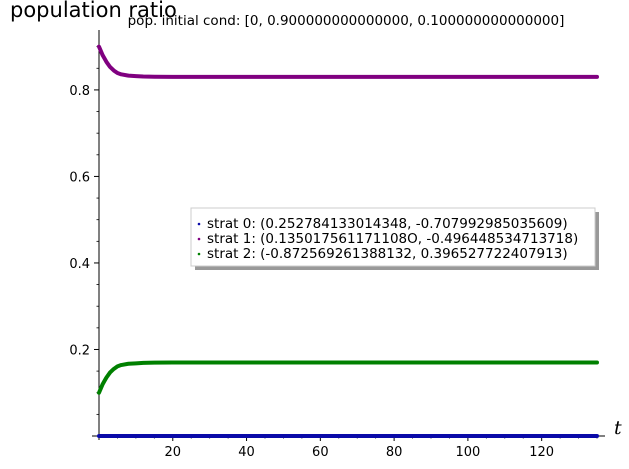 The height and width of the screenshot is (469, 629). What do you see at coordinates (79, 350) in the screenshot?
I see `y-tick-label: 0.2` at bounding box center [79, 350].